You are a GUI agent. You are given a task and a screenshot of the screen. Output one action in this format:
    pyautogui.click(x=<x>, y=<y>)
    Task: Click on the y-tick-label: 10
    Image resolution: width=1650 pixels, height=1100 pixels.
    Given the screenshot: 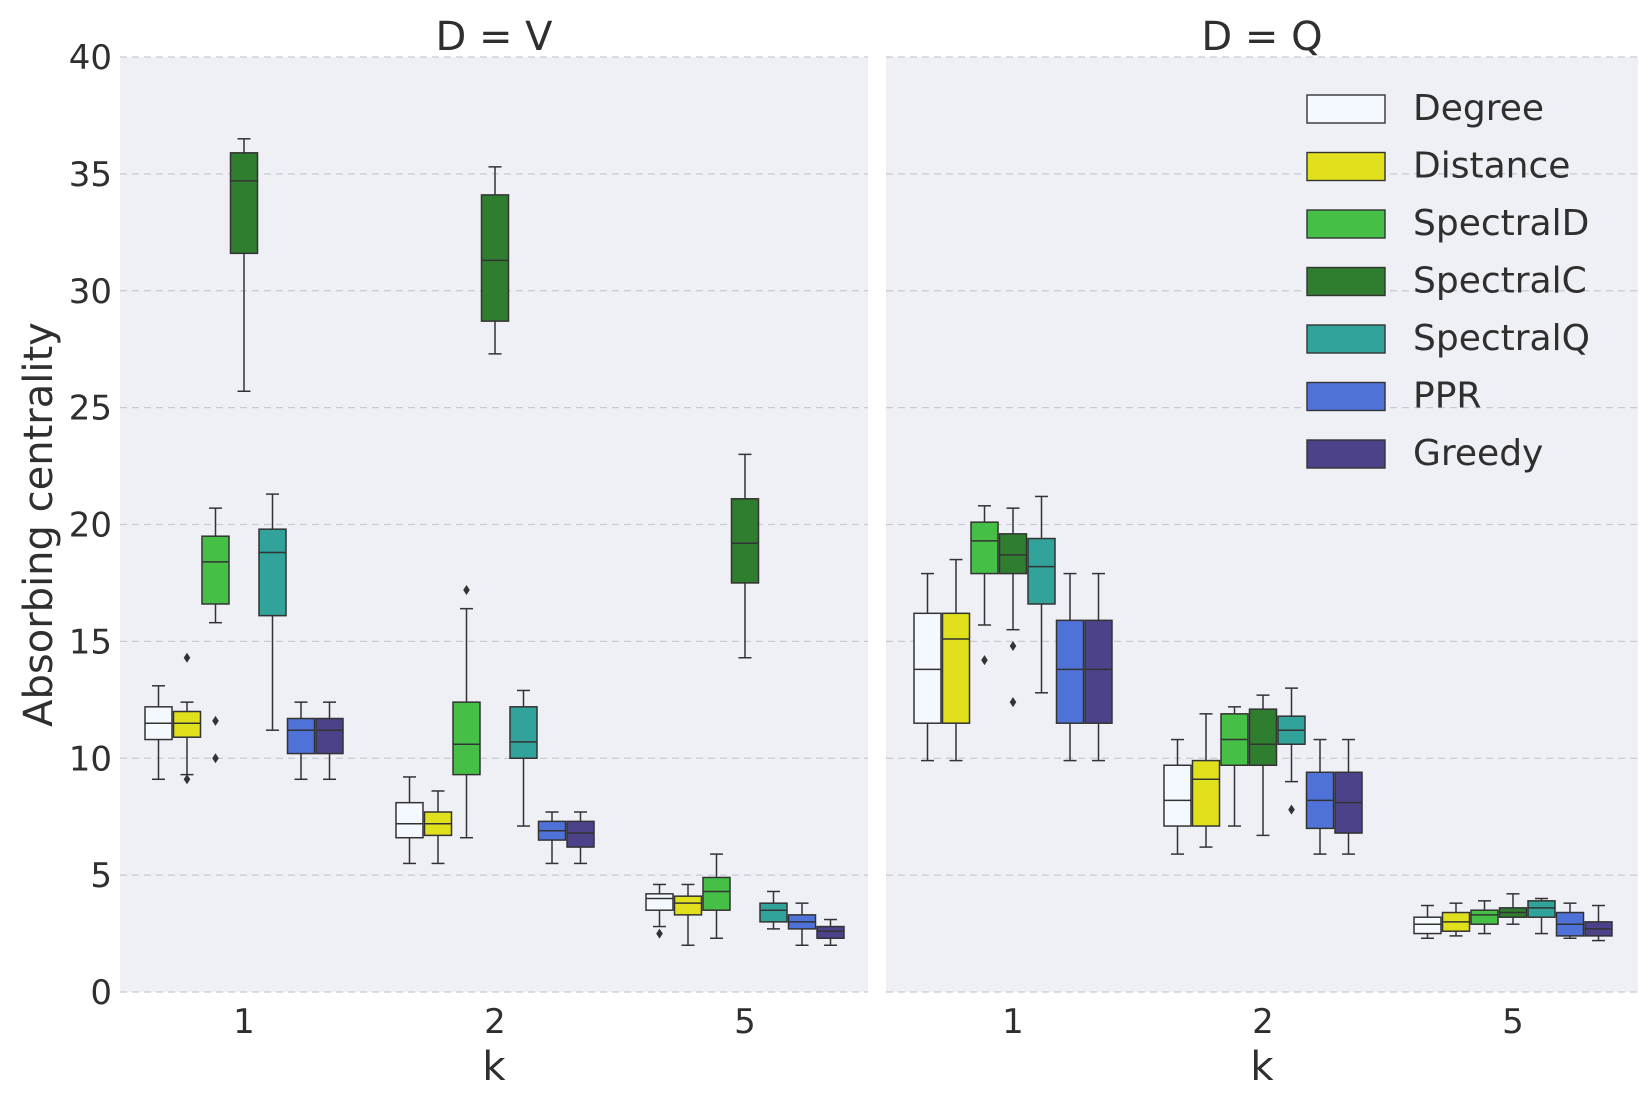 What is the action you would take?
    pyautogui.click(x=90, y=759)
    